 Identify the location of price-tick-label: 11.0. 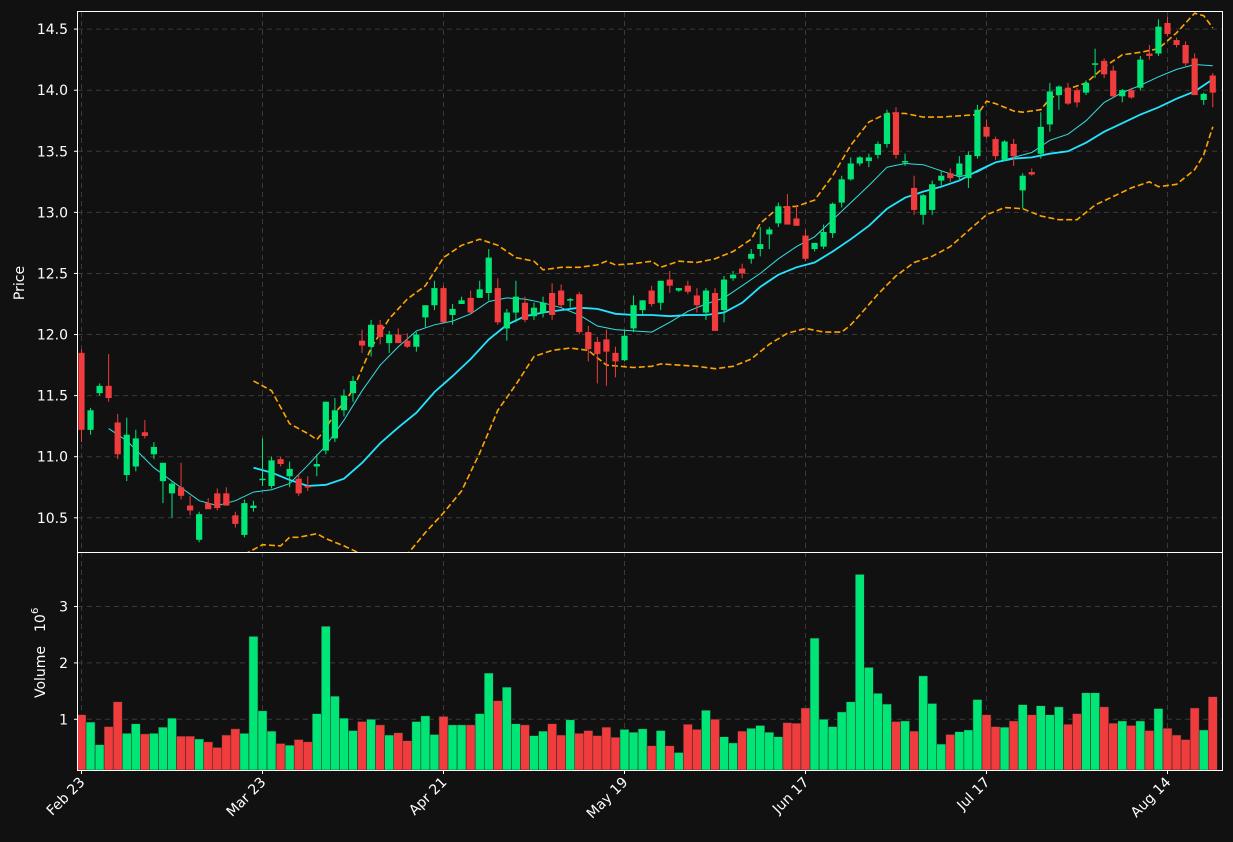
(52, 458).